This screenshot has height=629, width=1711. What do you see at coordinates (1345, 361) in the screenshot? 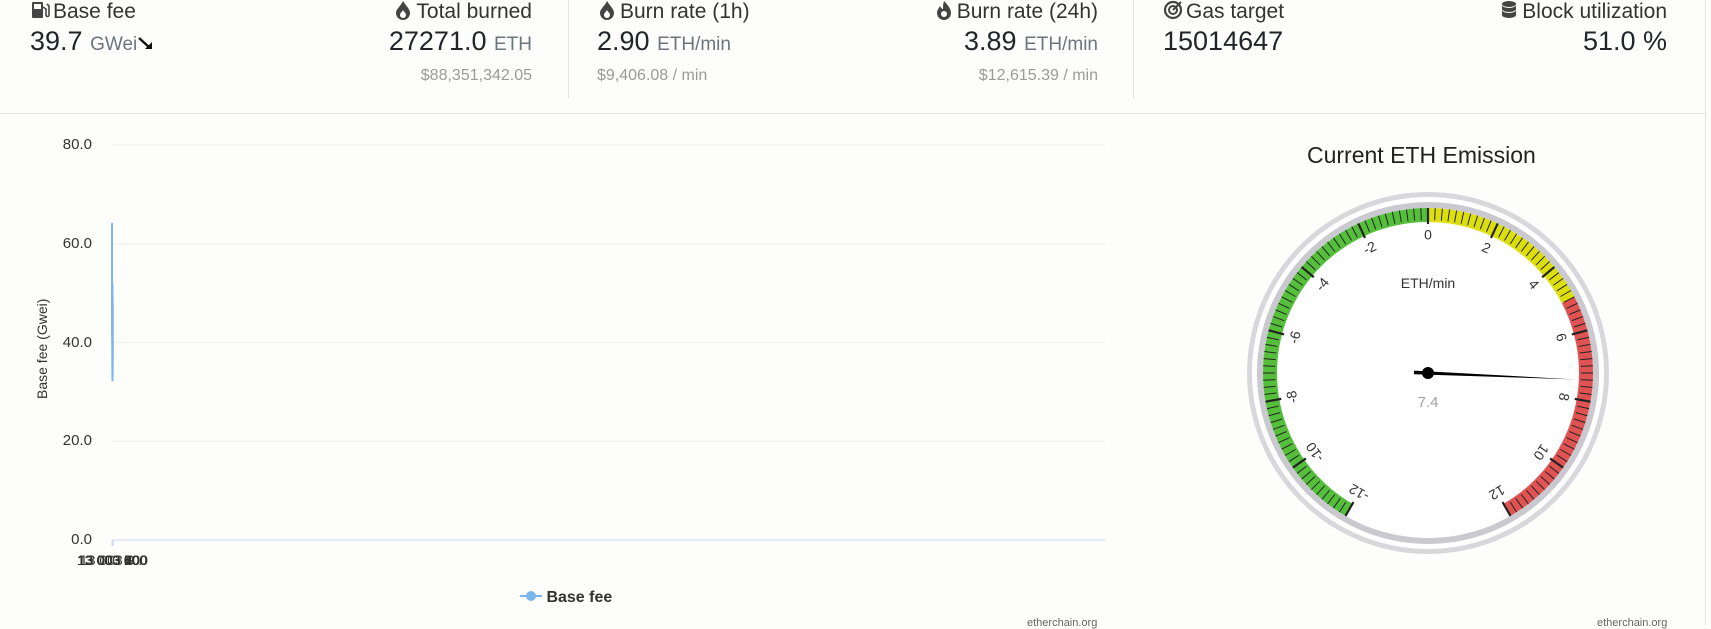
I see `gauge-band` at bounding box center [1345, 361].